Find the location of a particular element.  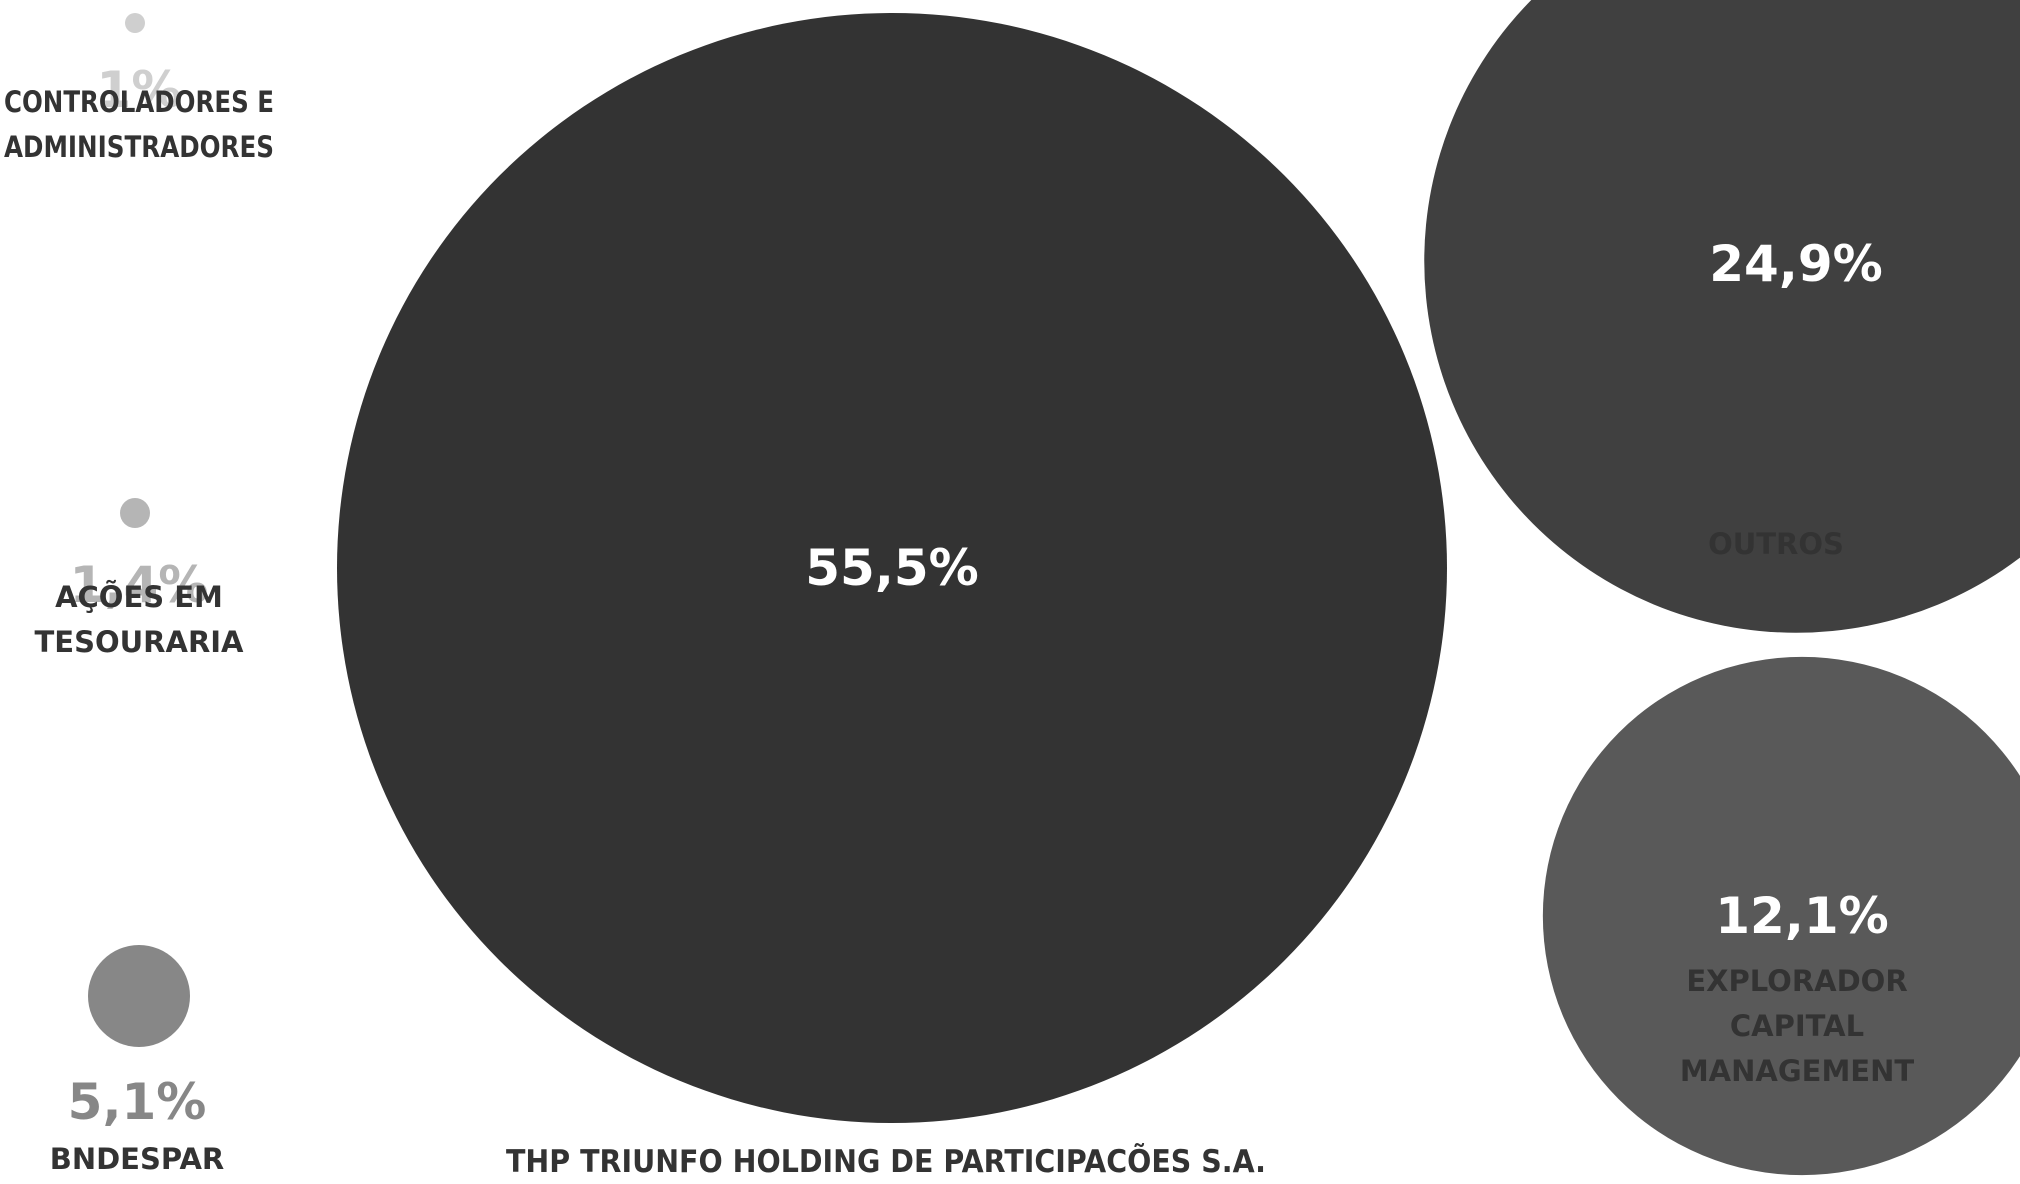

value-label-bndespar: 5,1% is located at coordinates (137, 1102).